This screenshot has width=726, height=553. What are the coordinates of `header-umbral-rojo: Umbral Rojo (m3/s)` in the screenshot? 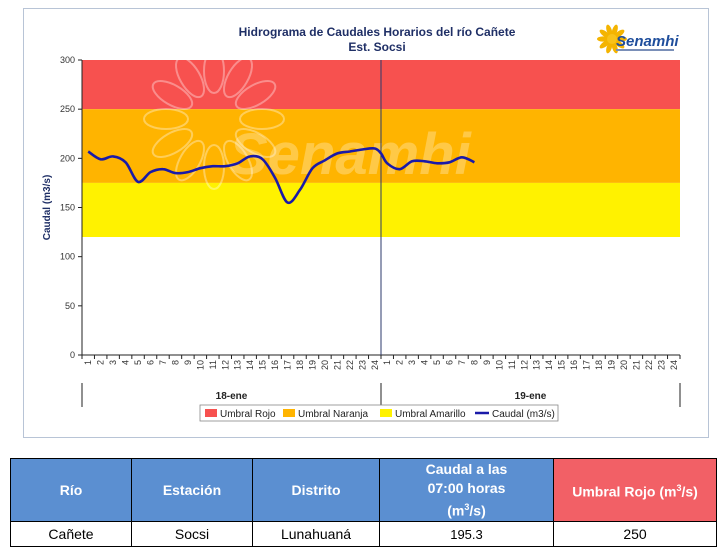 It's located at (635, 490).